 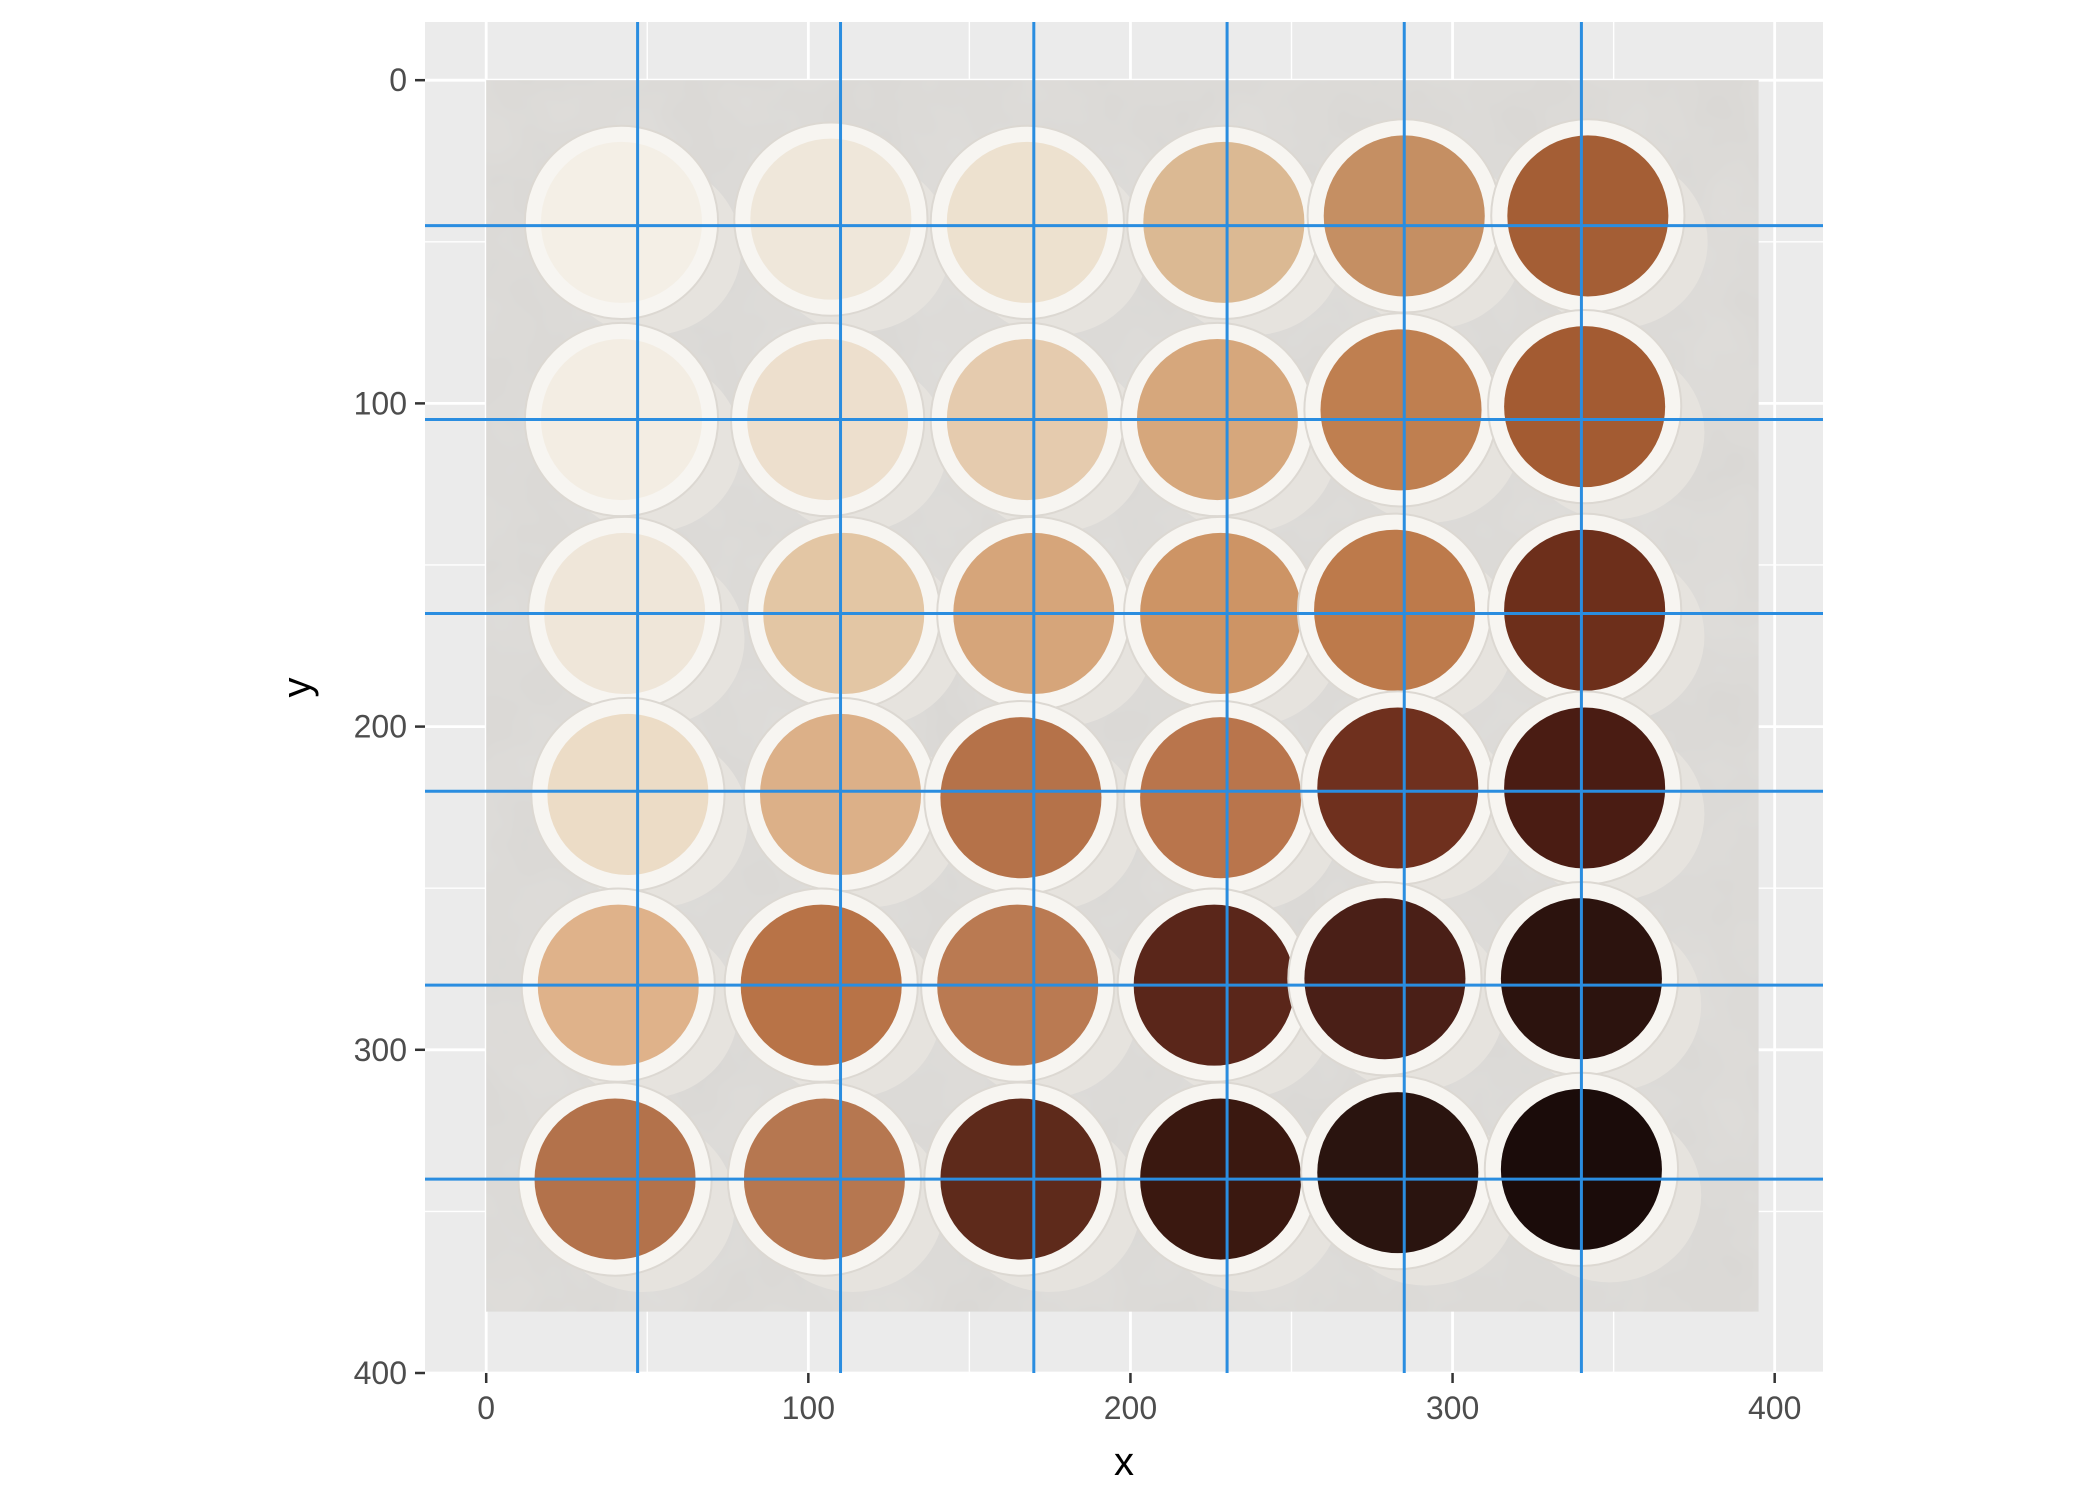 I want to click on x-tick-label: 0, so click(x=486, y=1408).